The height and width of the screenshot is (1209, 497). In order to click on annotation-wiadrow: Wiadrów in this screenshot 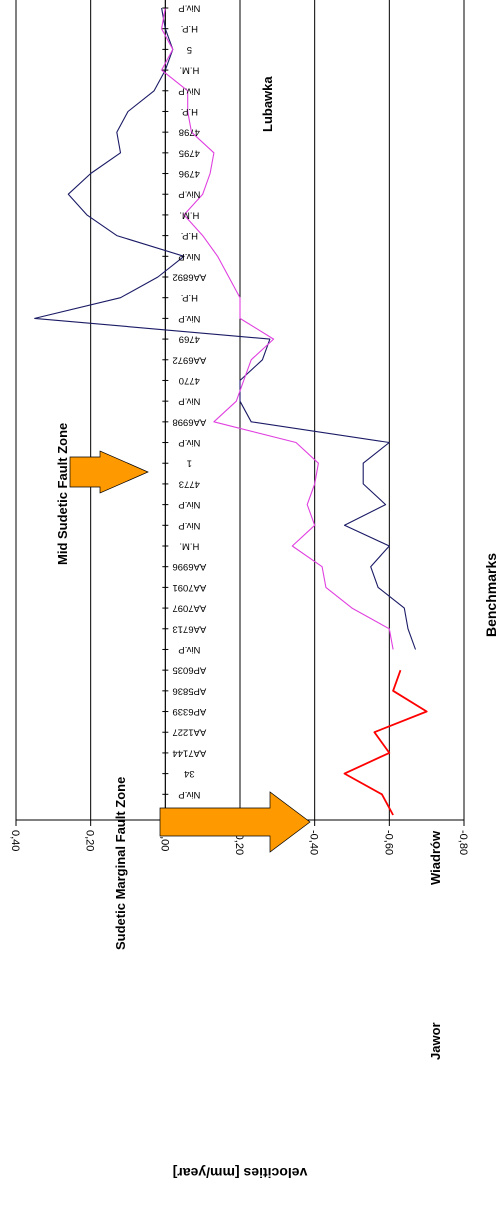, I will do `click(435, 857)`.